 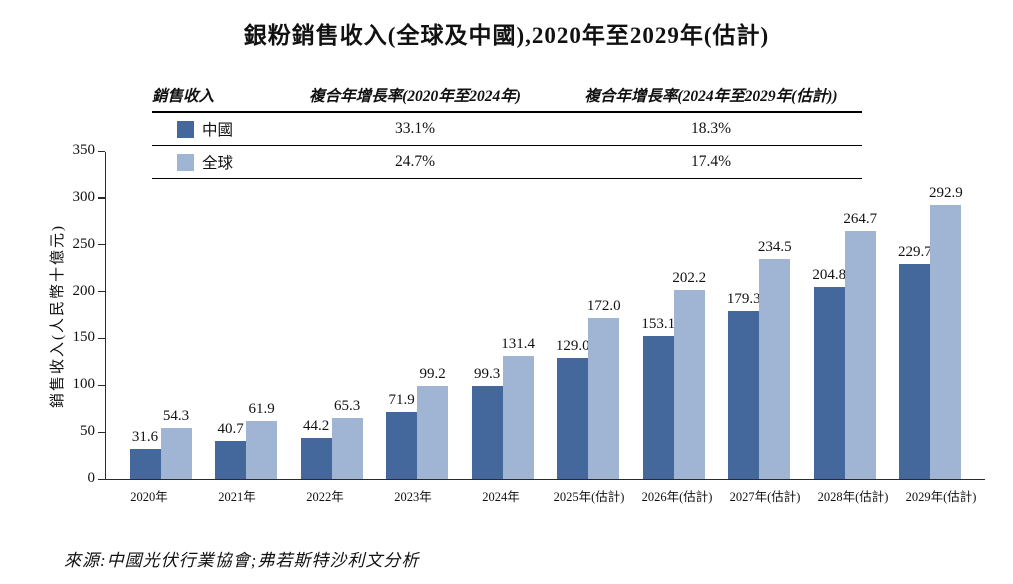 I want to click on bar-wrap: 131.4, so click(x=518, y=315).